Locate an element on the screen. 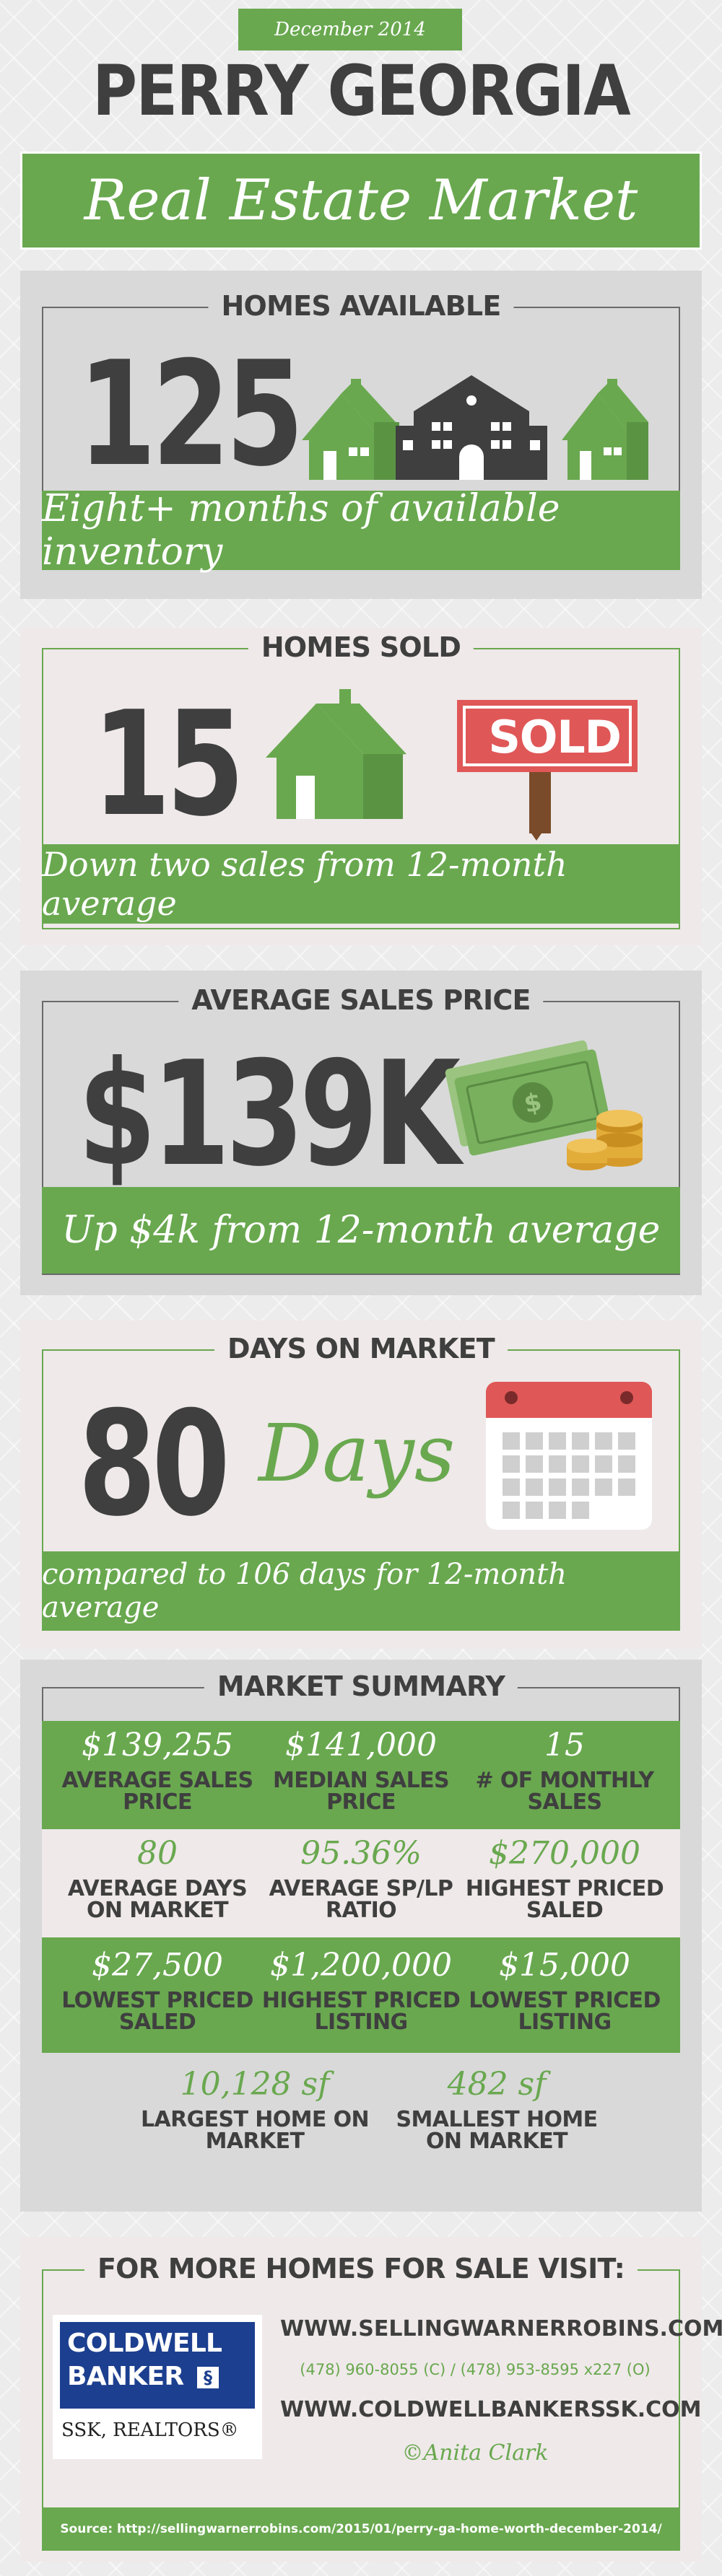 Image resolution: width=722 pixels, height=2576 pixels. calendar-icon is located at coordinates (569, 1456).